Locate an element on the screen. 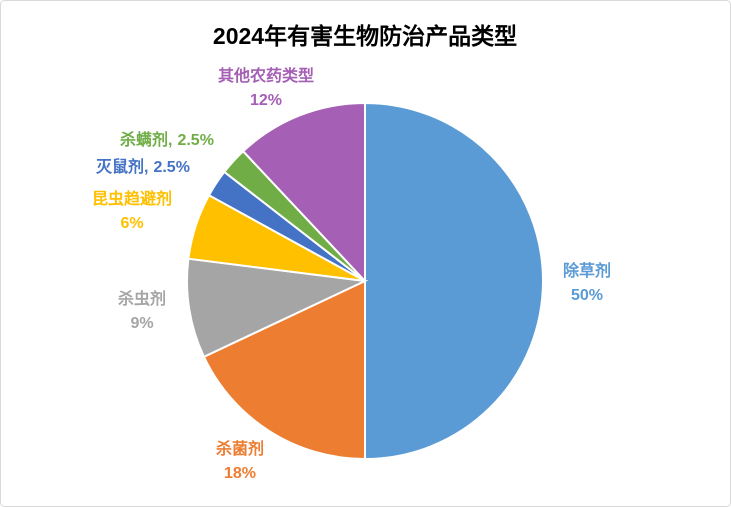 This screenshot has width=731, height=507. chart-title: 2024年有害生物防治产品类型 is located at coordinates (365, 36).